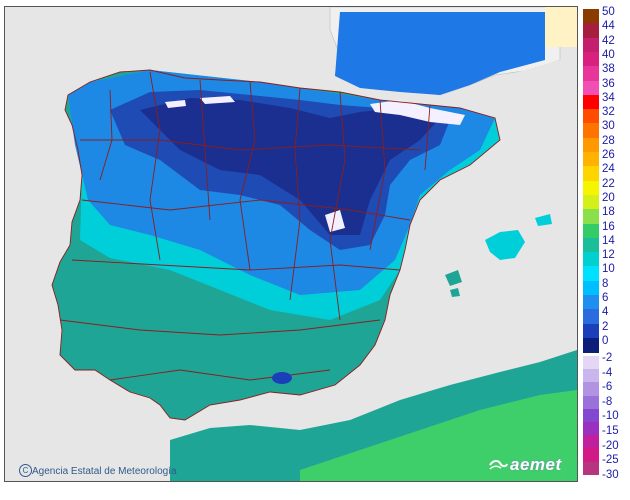 This screenshot has width=630, height=500. I want to click on legend-label: 50, so click(608, 12).